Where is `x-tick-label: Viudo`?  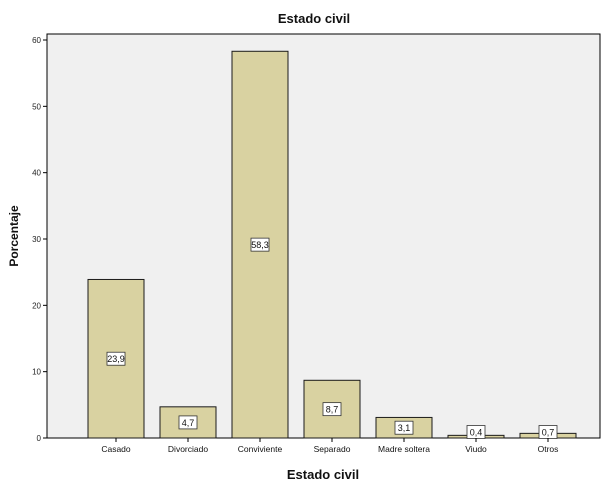 x-tick-label: Viudo is located at coordinates (476, 449).